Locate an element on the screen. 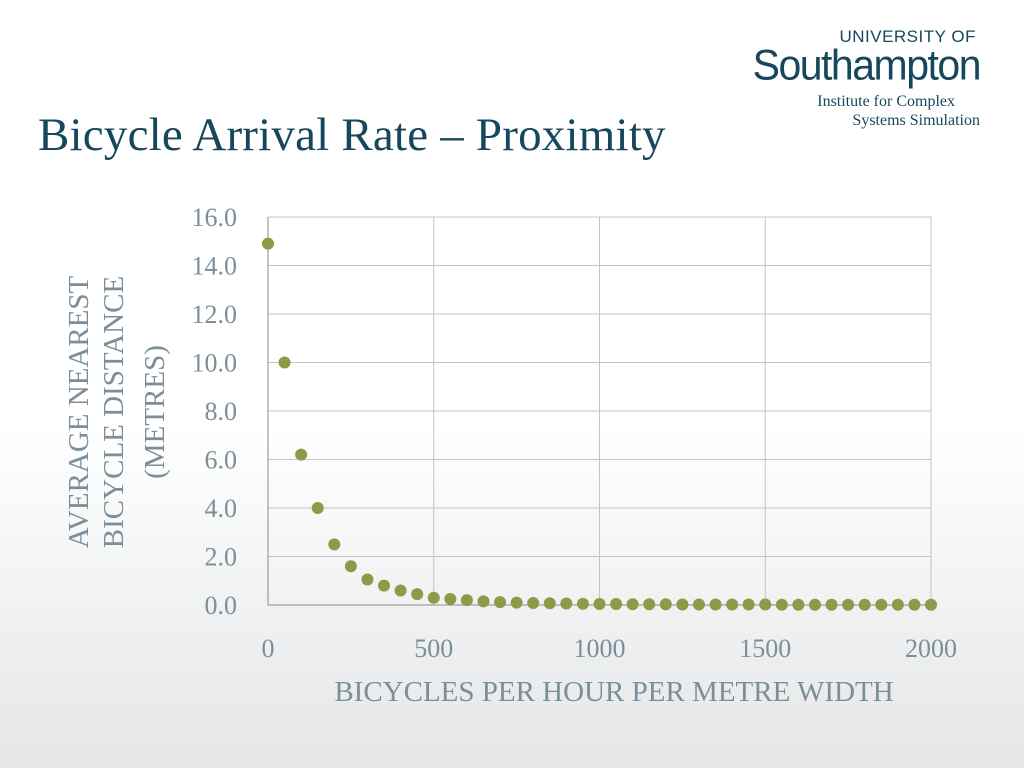 This screenshot has width=1024, height=768. y-axis-label: AVERAGE NEAREST BICYCLE DISTANCE (METRES) is located at coordinates (117, 411).